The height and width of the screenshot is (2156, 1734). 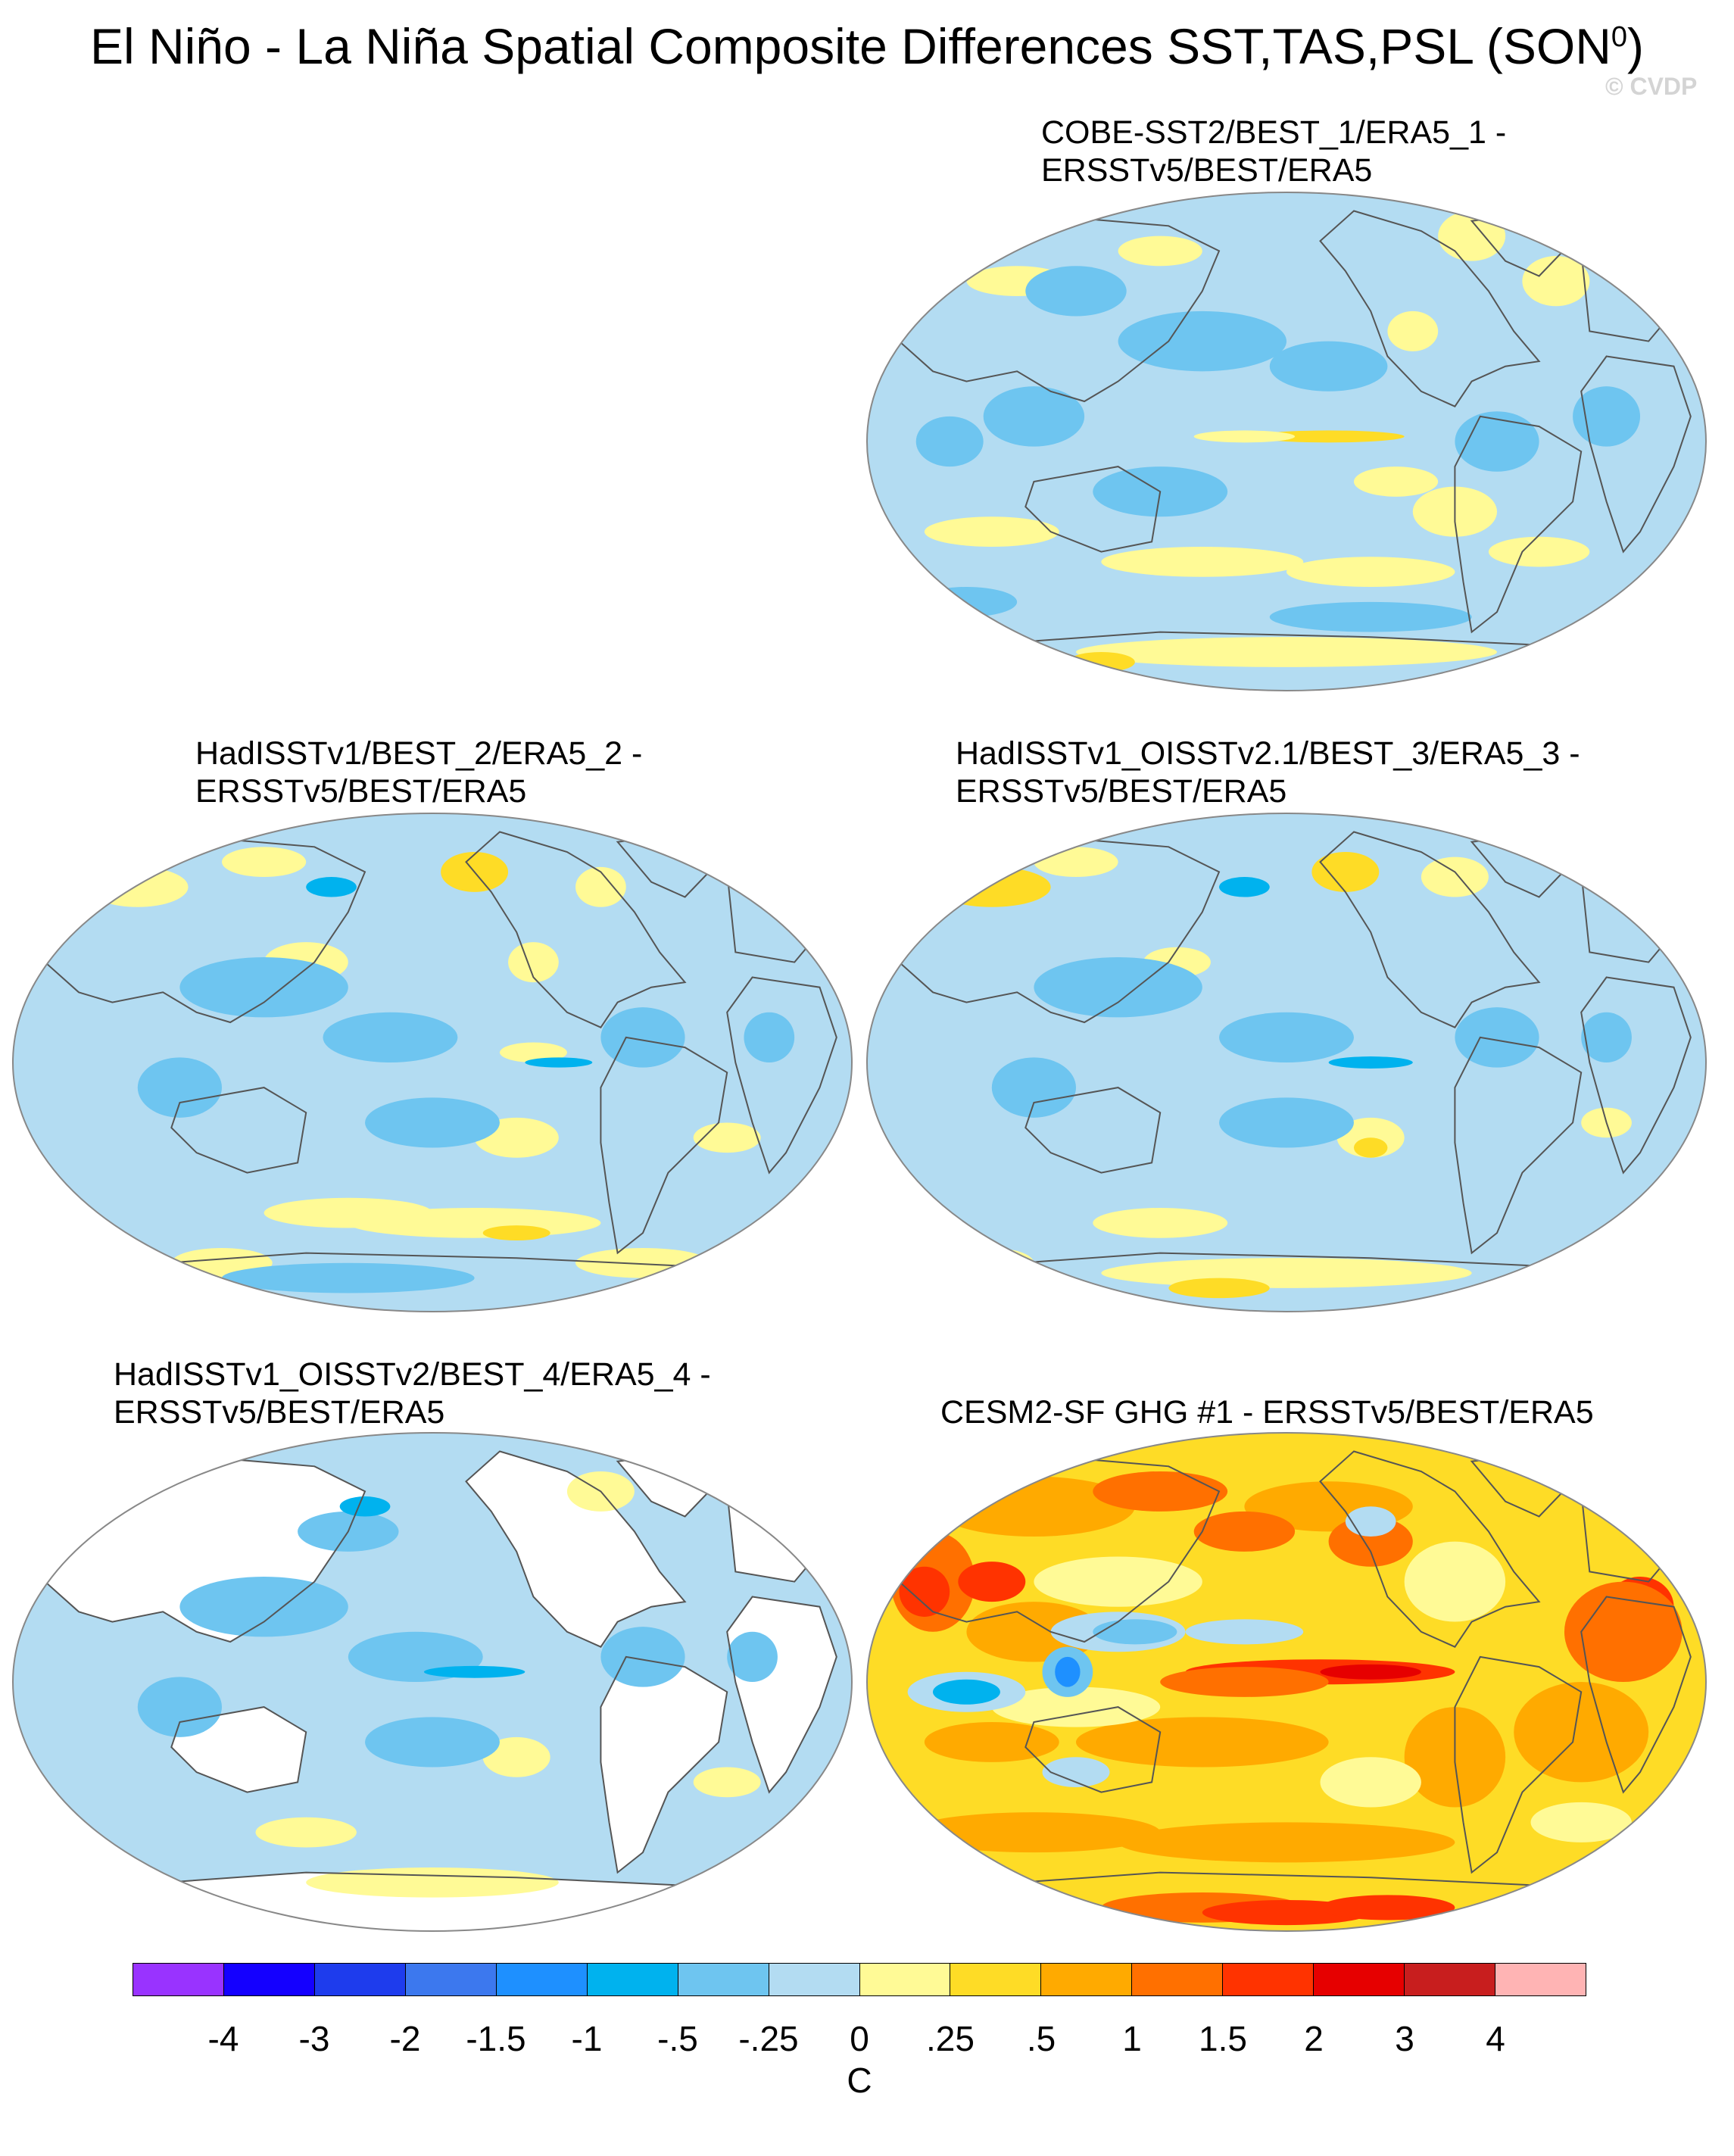 What do you see at coordinates (587, 2038) in the screenshot?
I see `colorbar-tick-label: -1` at bounding box center [587, 2038].